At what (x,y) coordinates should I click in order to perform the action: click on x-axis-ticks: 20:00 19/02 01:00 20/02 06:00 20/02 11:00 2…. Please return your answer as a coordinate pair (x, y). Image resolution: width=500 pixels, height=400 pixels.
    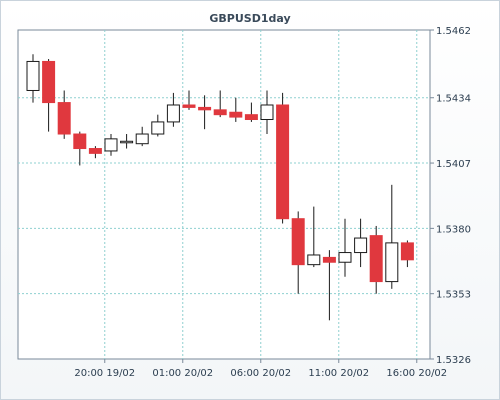
    Looking at the image, I should click on (260, 369).